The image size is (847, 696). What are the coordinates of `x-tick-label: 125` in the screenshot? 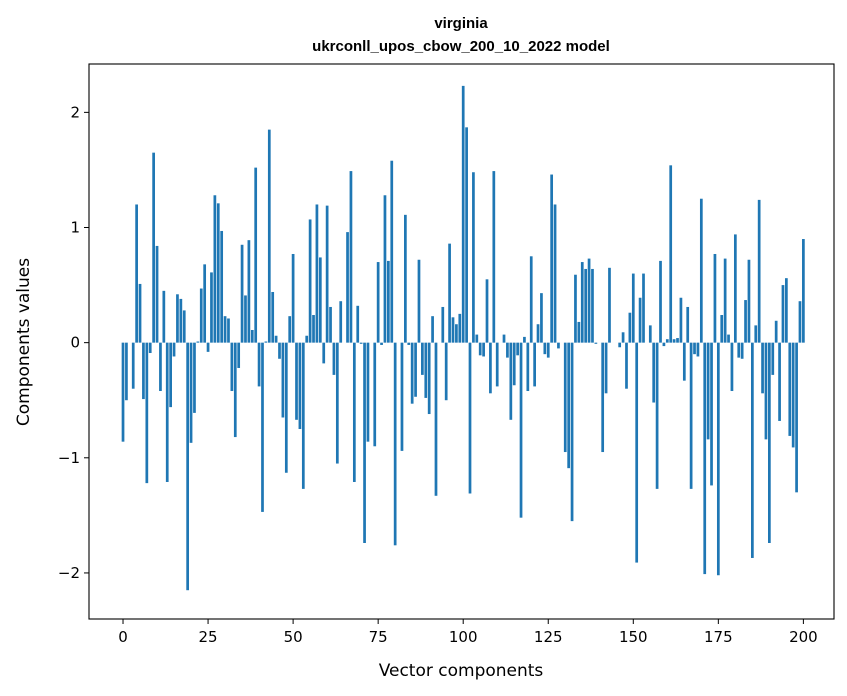 It's located at (548, 637).